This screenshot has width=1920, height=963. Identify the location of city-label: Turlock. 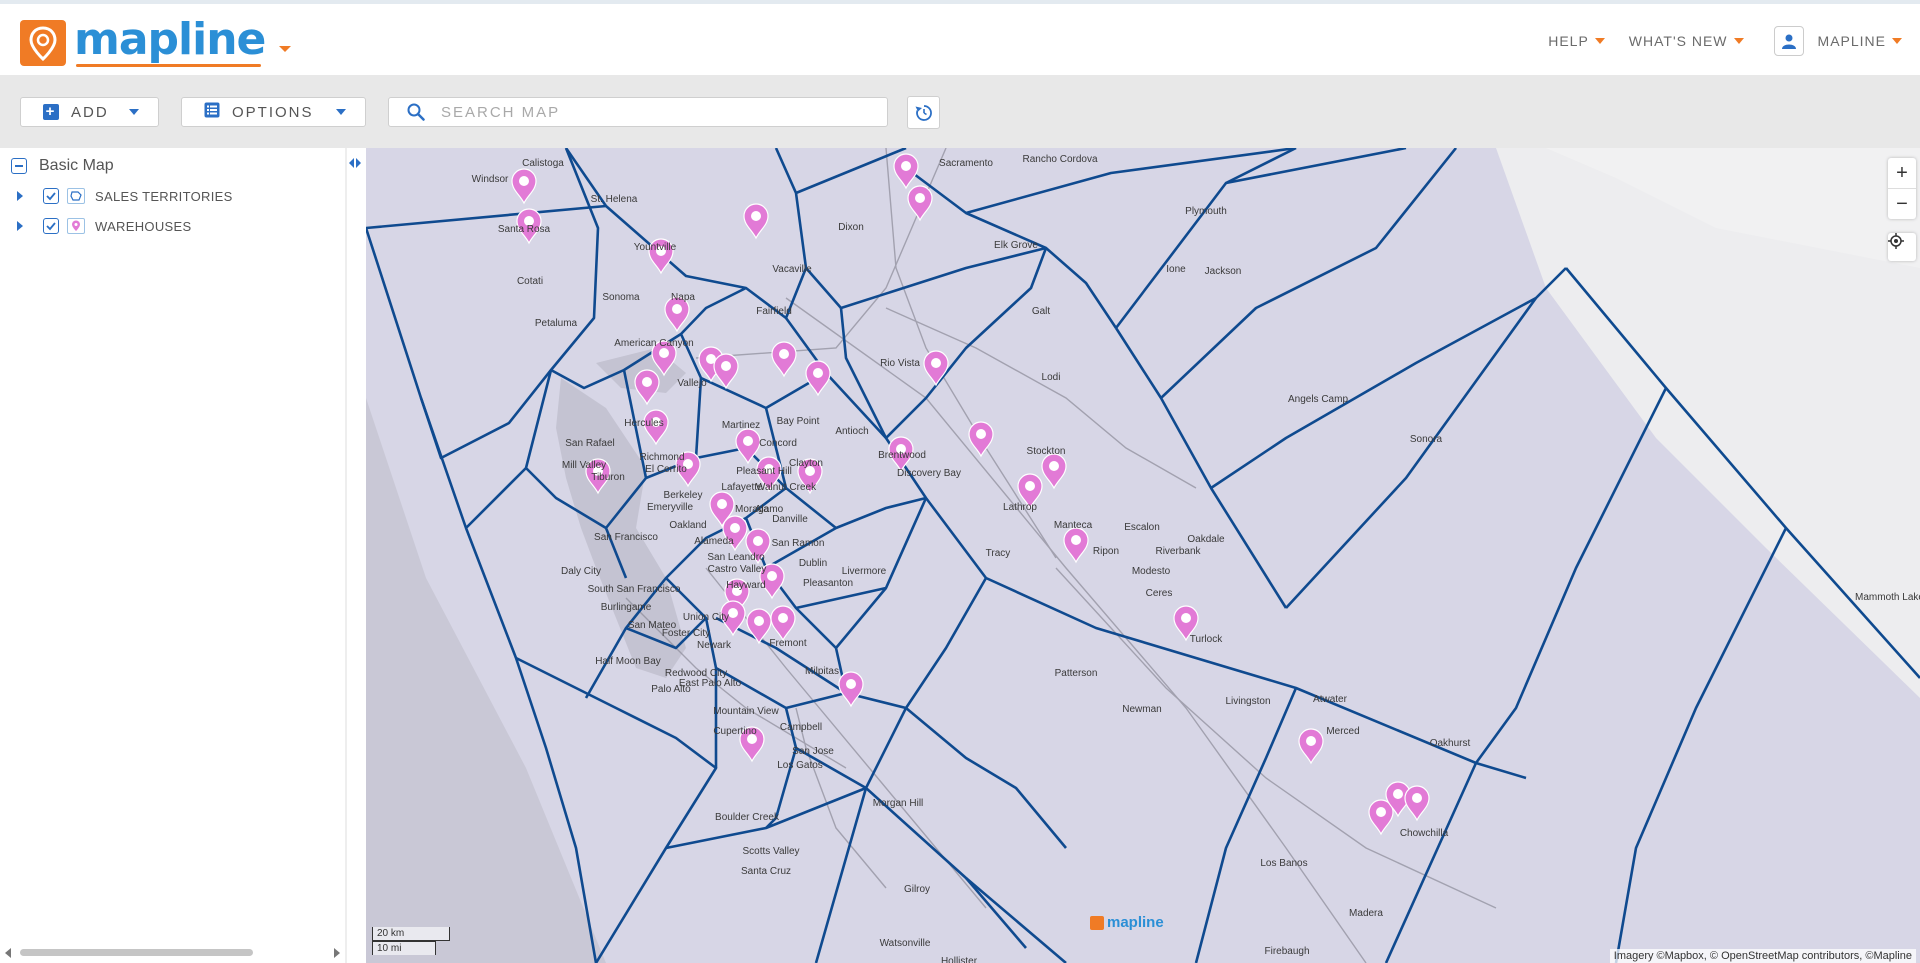
(1206, 639).